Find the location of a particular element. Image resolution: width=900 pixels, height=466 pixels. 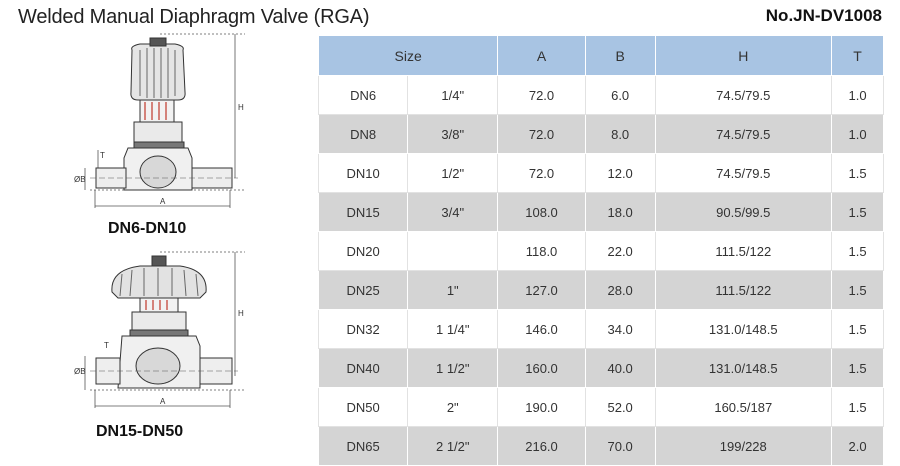

cell-b: 18.0 is located at coordinates (620, 212).